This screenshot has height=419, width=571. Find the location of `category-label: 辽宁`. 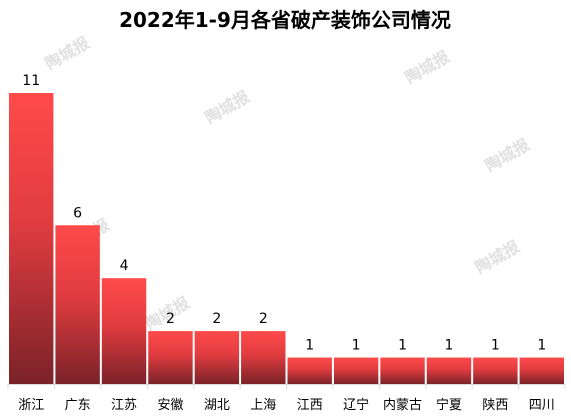

category-label: 辽宁 is located at coordinates (356, 405).